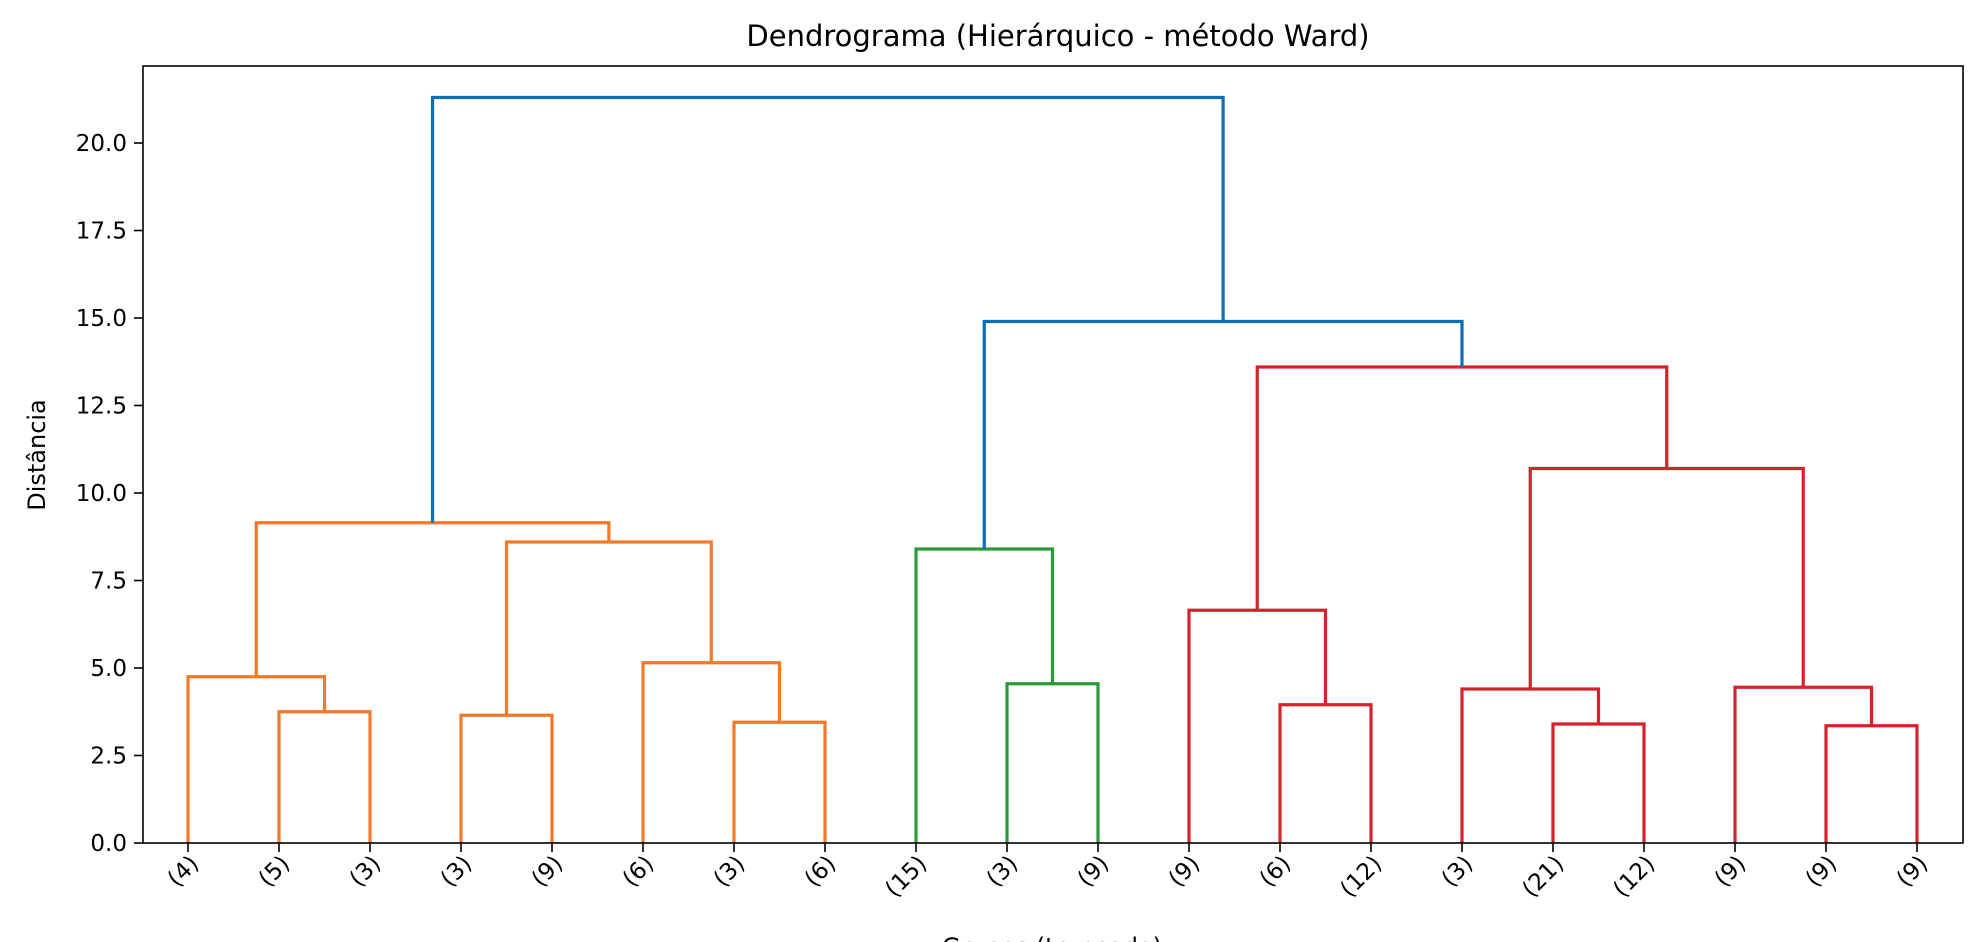  Describe the element at coordinates (101, 494) in the screenshot. I see `y-tick-label: 10.0` at that location.